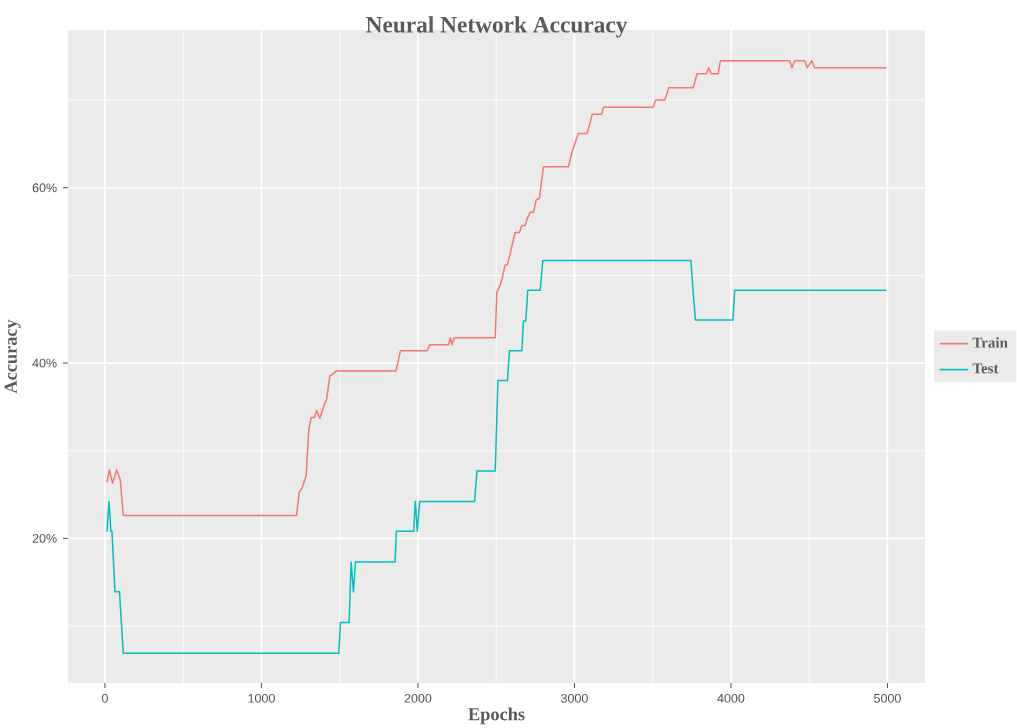 The width and height of the screenshot is (1017, 728). What do you see at coordinates (104, 698) in the screenshot?
I see `x-tick-label: 0` at bounding box center [104, 698].